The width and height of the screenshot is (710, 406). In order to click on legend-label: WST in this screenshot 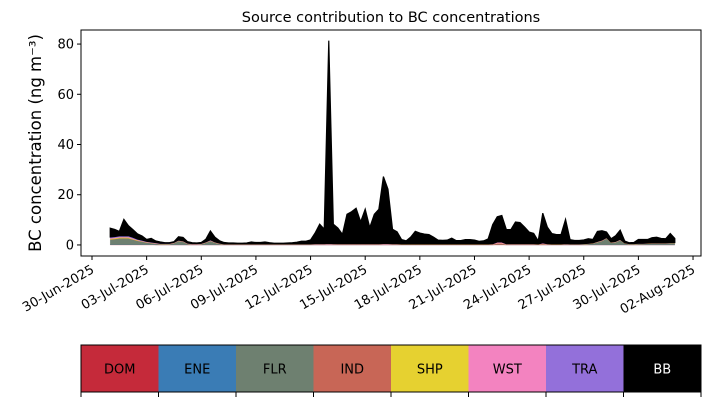, I will do `click(507, 370)`.